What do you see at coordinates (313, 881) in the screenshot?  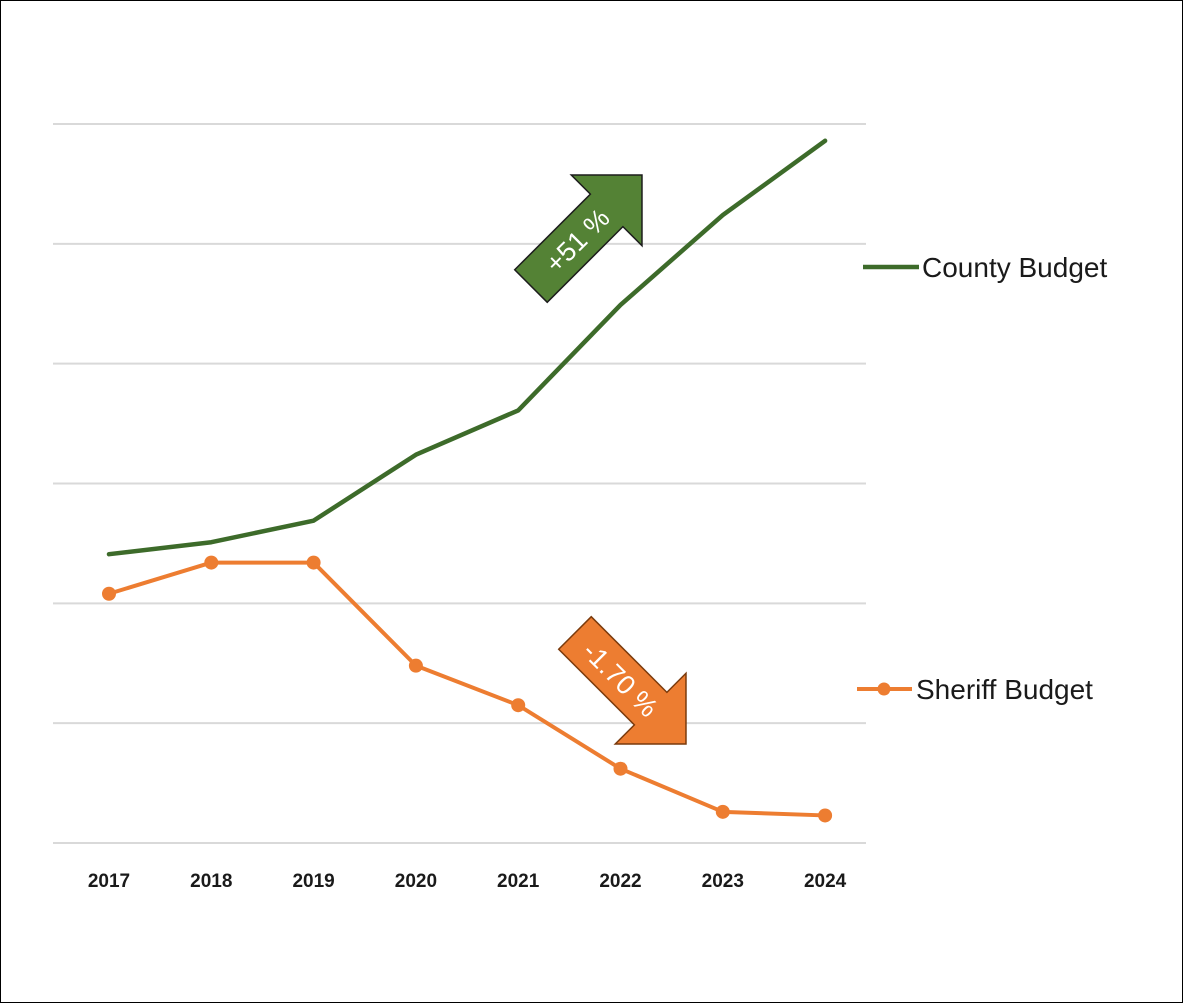 I see `x-tick-label: 2019` at bounding box center [313, 881].